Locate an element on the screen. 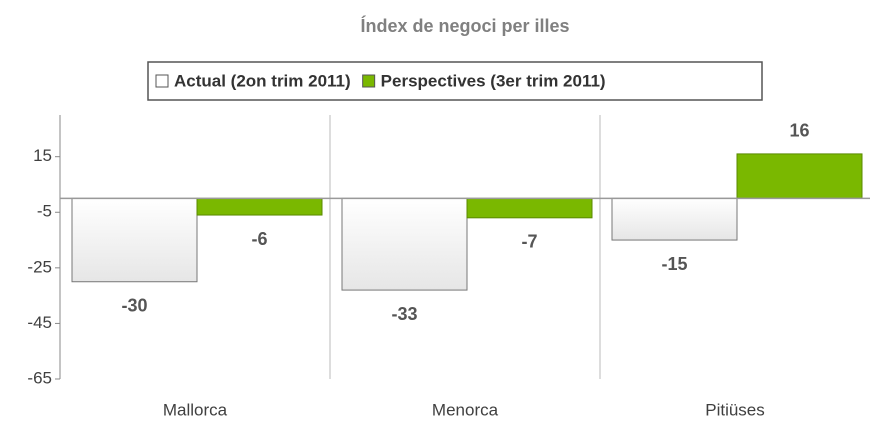 The height and width of the screenshot is (421, 870). data-label: -7 is located at coordinates (529, 242).